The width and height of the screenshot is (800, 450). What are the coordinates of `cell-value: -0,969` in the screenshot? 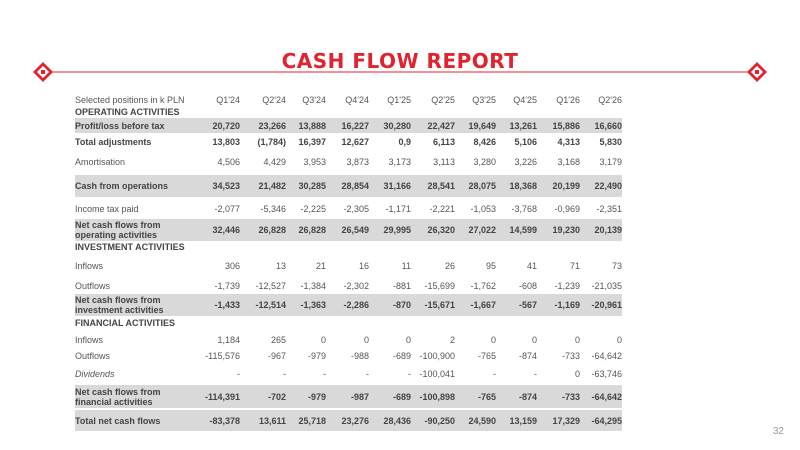 It's located at (567, 209).